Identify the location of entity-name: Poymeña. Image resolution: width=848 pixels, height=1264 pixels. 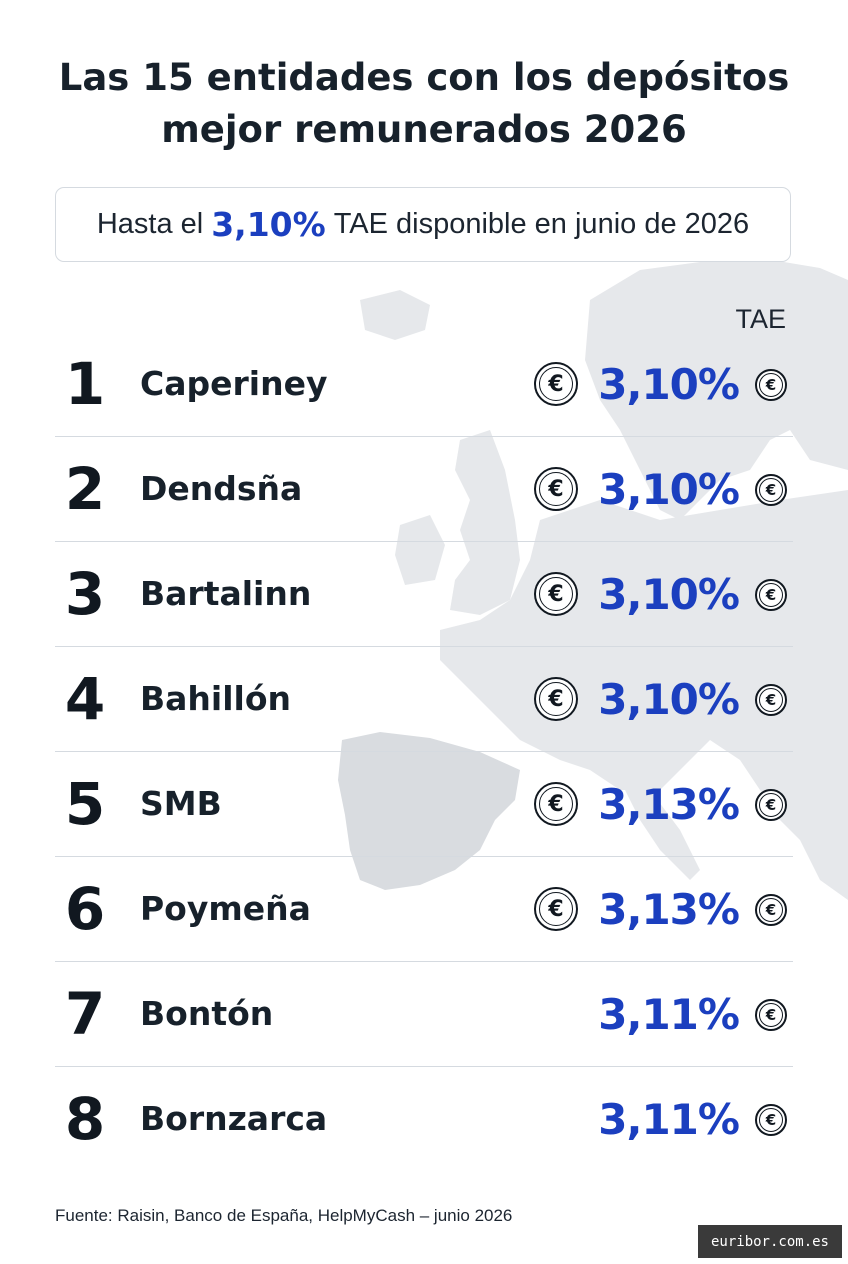
(225, 908).